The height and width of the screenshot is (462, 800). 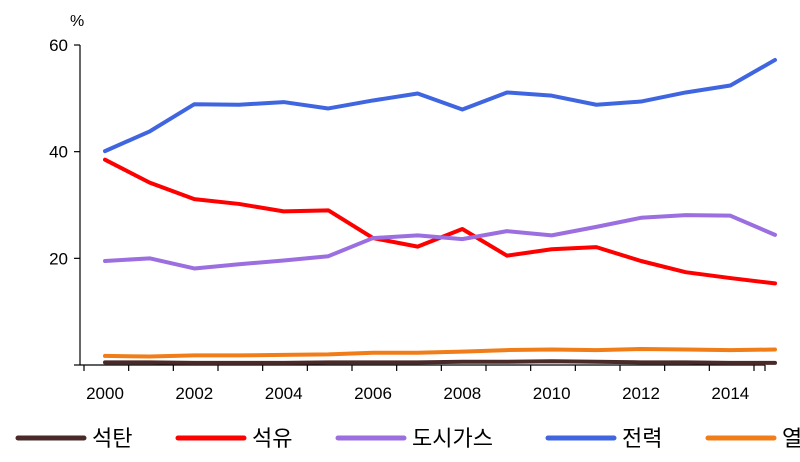 What do you see at coordinates (407, 439) in the screenshot?
I see `legend: 석탄 석유 도시가스 전력 열에너지` at bounding box center [407, 439].